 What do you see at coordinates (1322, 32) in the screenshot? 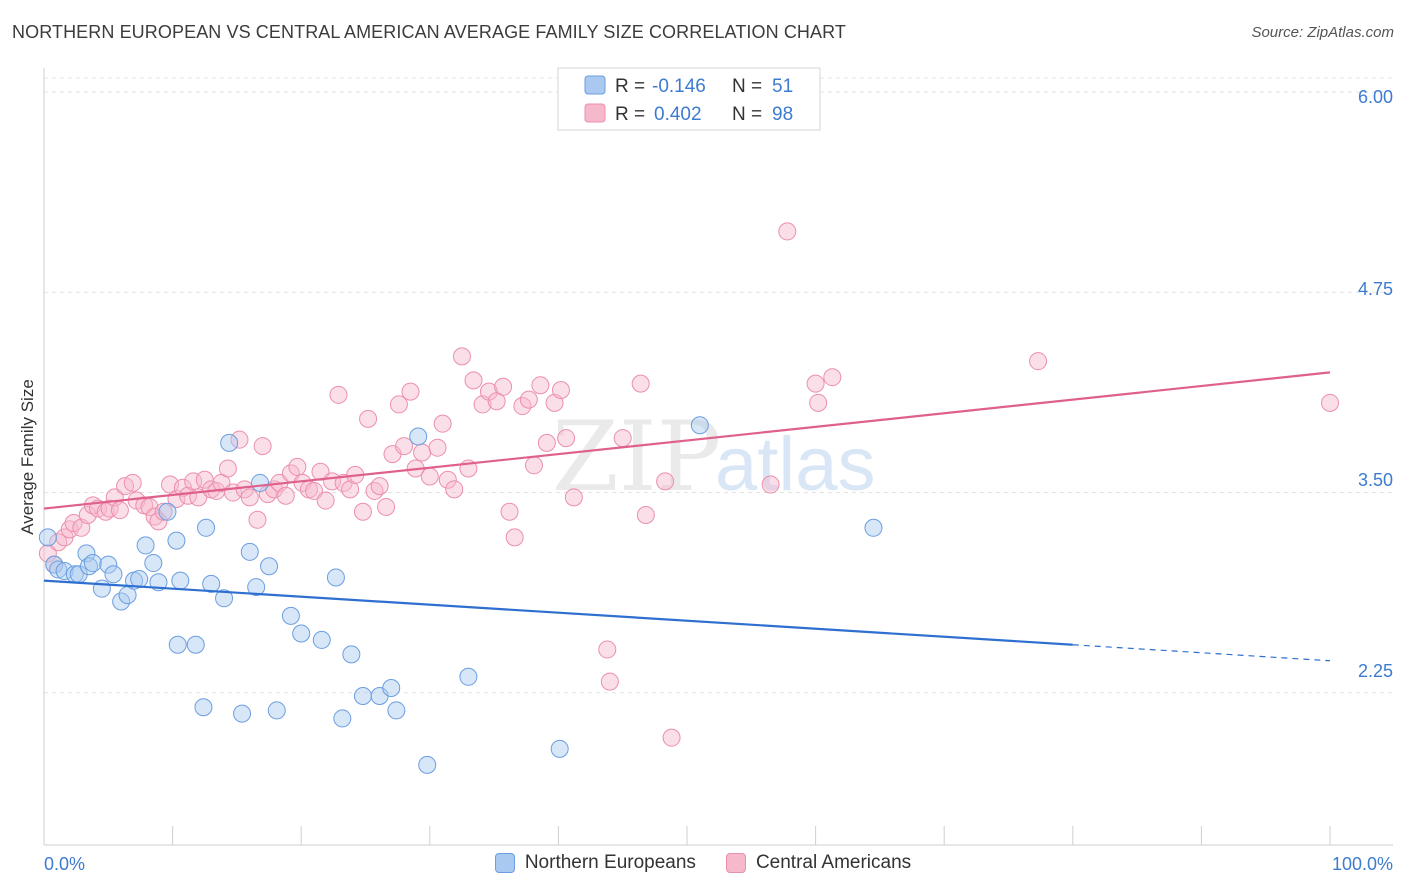
I see `source-credit: Source: ZipAtlas.com` at bounding box center [1322, 32].